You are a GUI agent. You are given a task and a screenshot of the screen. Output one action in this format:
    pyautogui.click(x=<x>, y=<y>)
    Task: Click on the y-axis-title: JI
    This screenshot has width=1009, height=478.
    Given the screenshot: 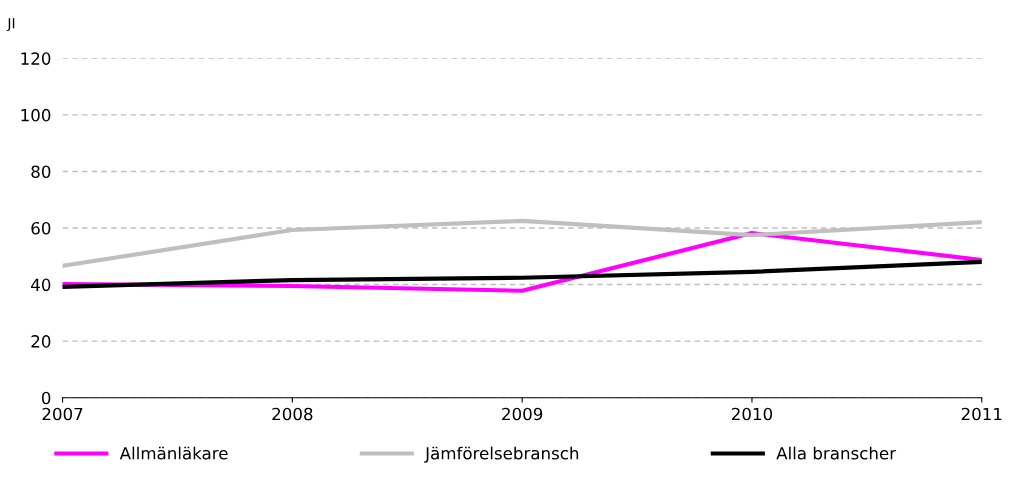 What is the action you would take?
    pyautogui.click(x=10, y=25)
    